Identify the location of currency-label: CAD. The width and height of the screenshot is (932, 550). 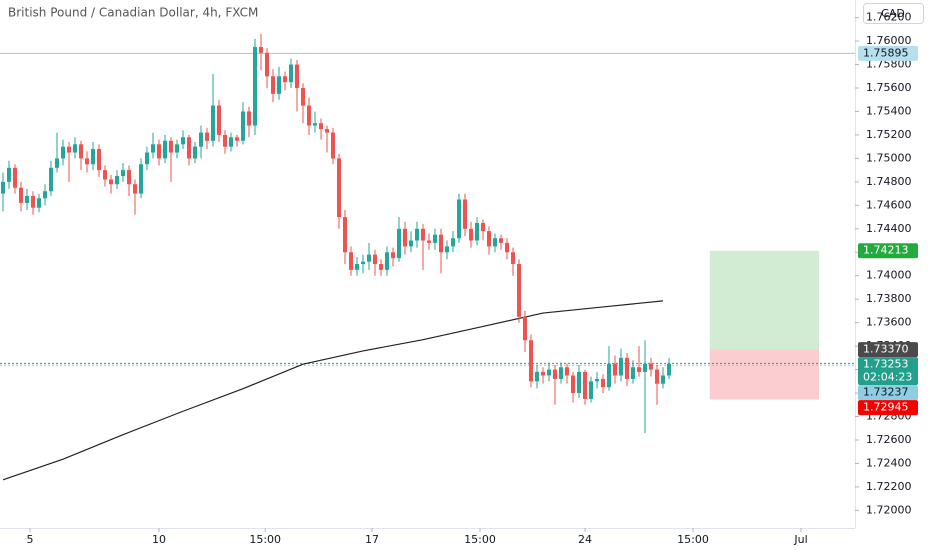
(893, 13).